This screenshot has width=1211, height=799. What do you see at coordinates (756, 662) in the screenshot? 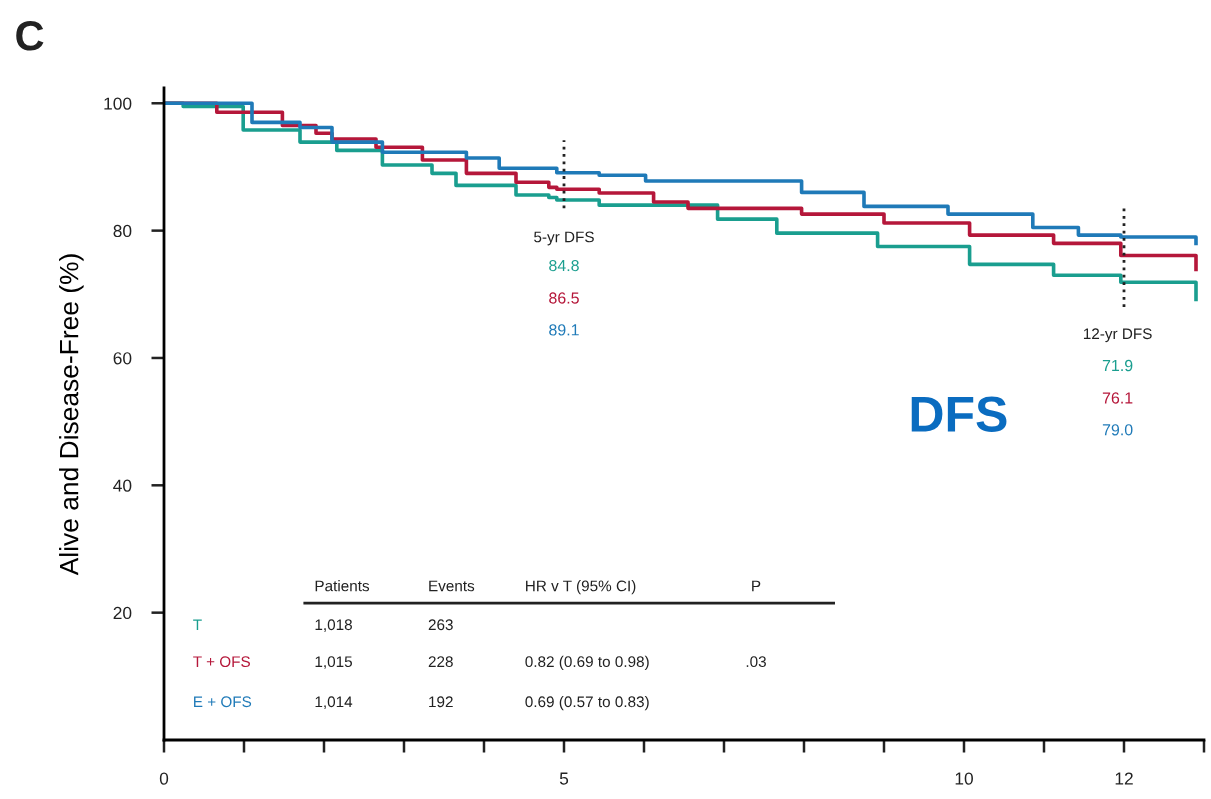
I see `annotation: .03` at bounding box center [756, 662].